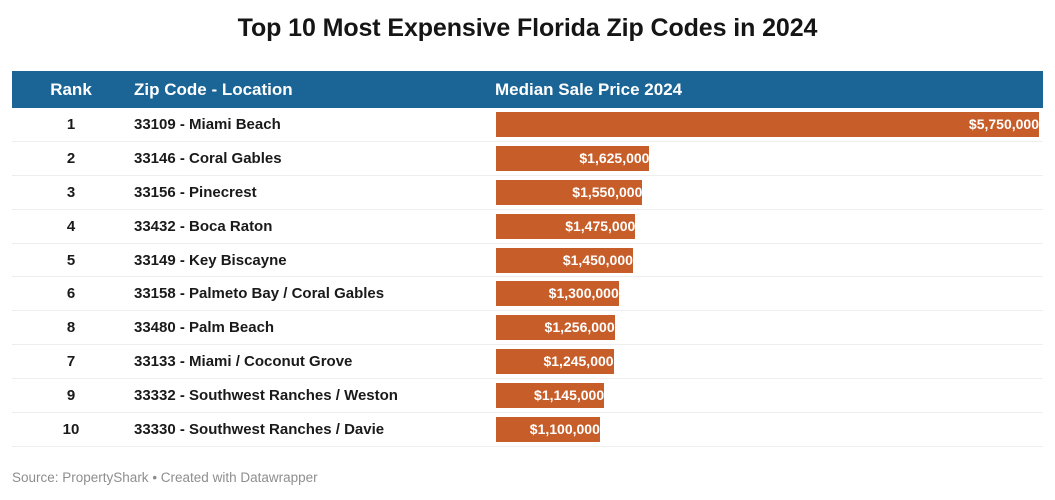 This screenshot has height=500, width=1055. Describe the element at coordinates (203, 226) in the screenshot. I see `cell-zip-location: 33432 - Boca Raton` at that location.